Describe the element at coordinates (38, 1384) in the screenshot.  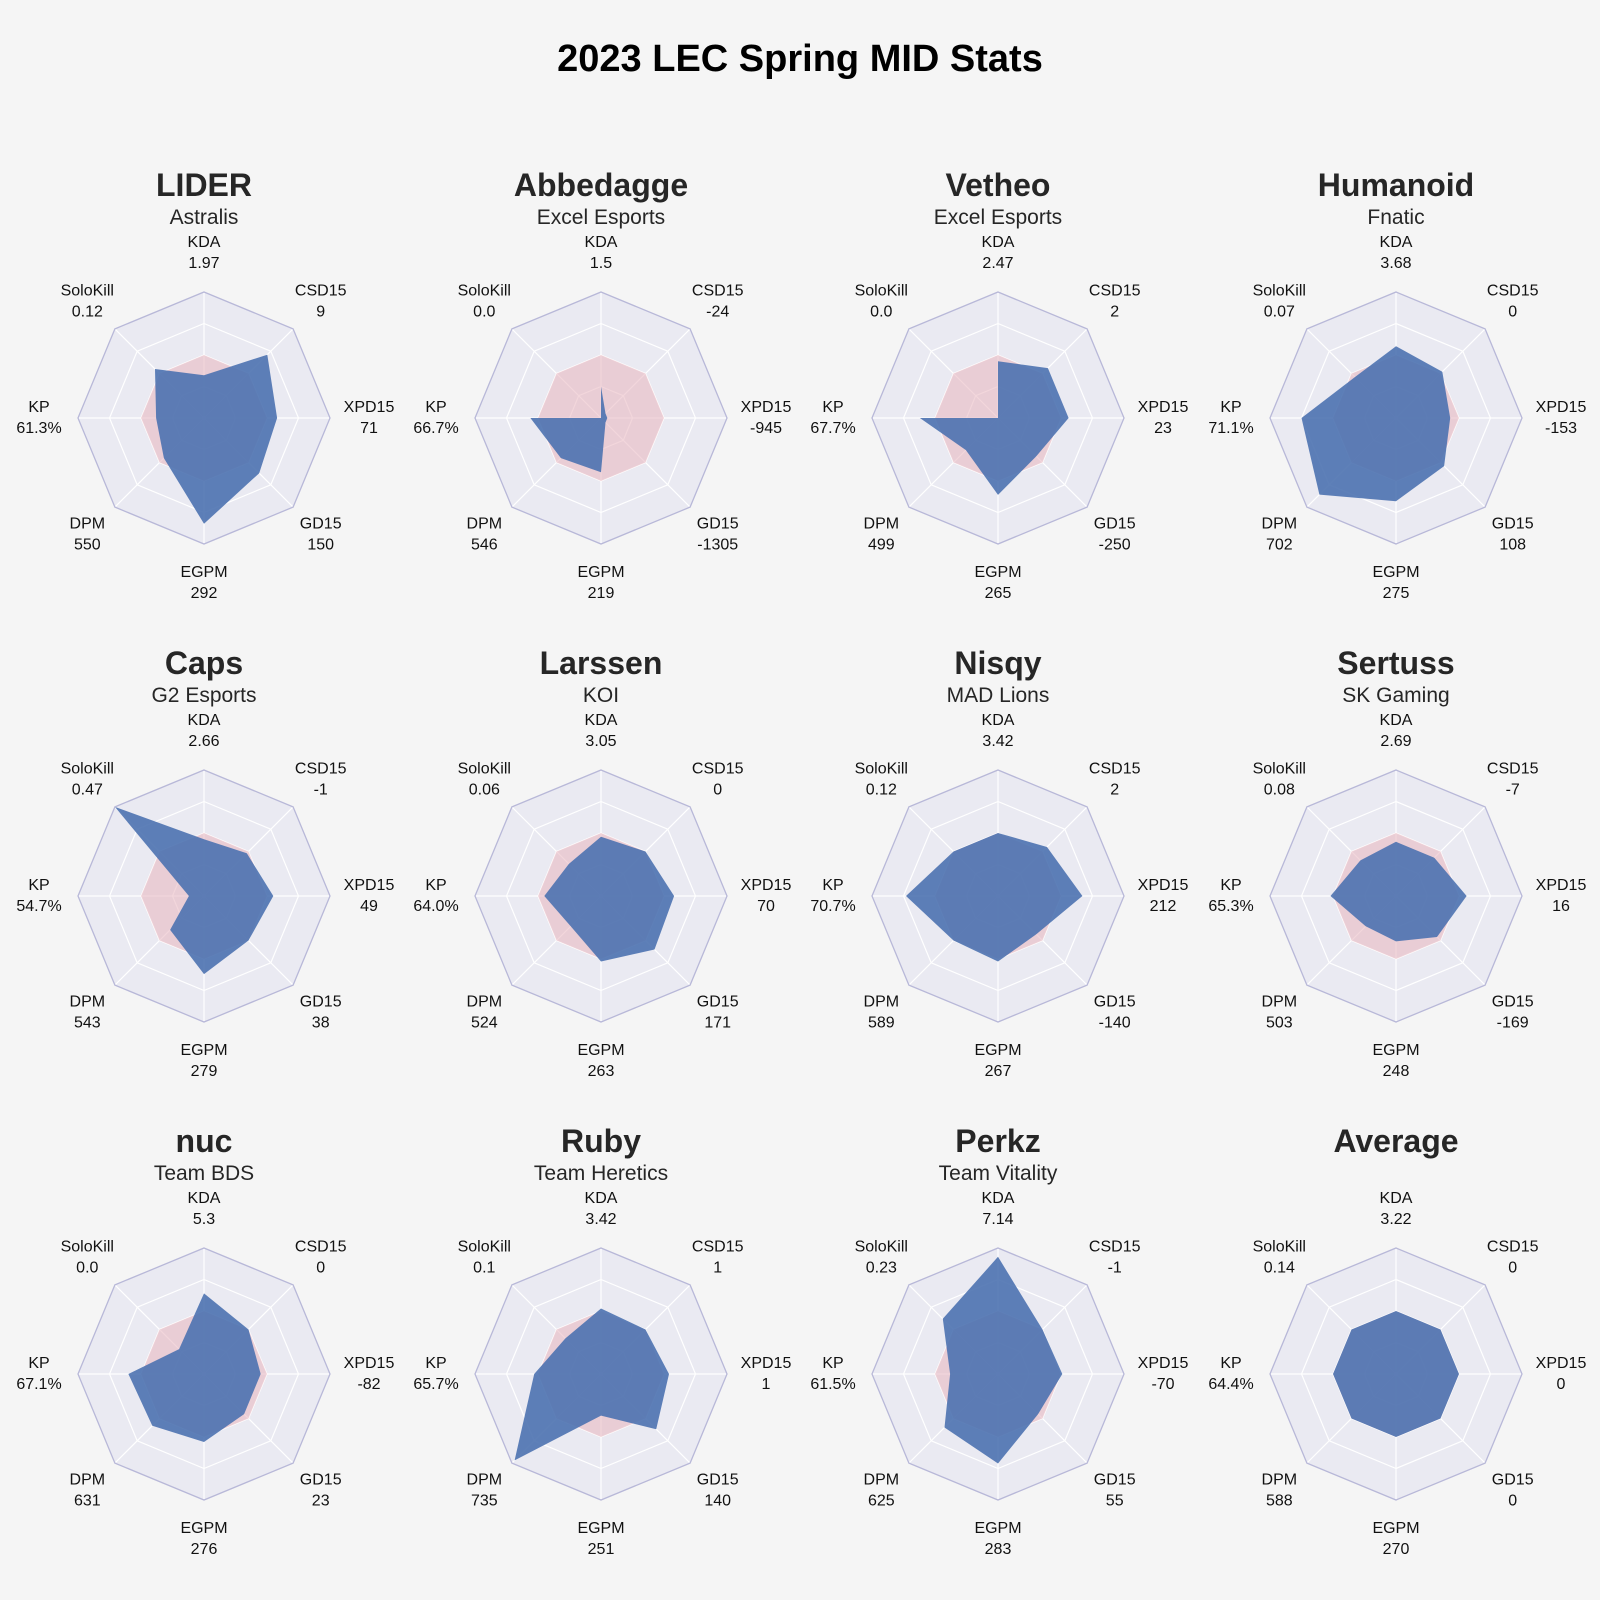
I see `axis-value-kp: 67.1%` at that location.